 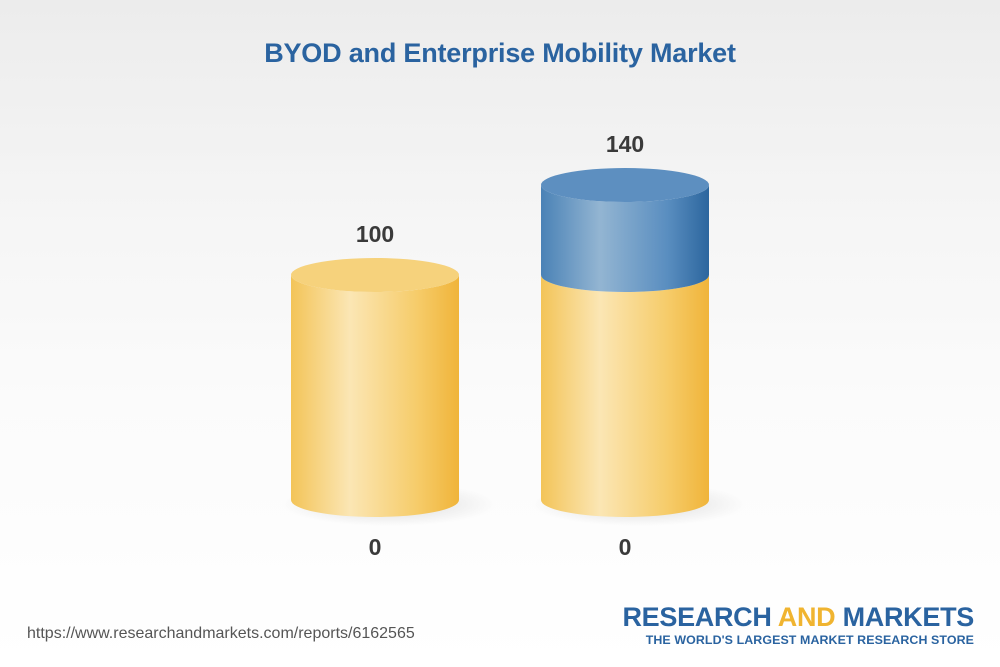 I want to click on brand-name: RESEARCH AND MARKETS, so click(x=798, y=617).